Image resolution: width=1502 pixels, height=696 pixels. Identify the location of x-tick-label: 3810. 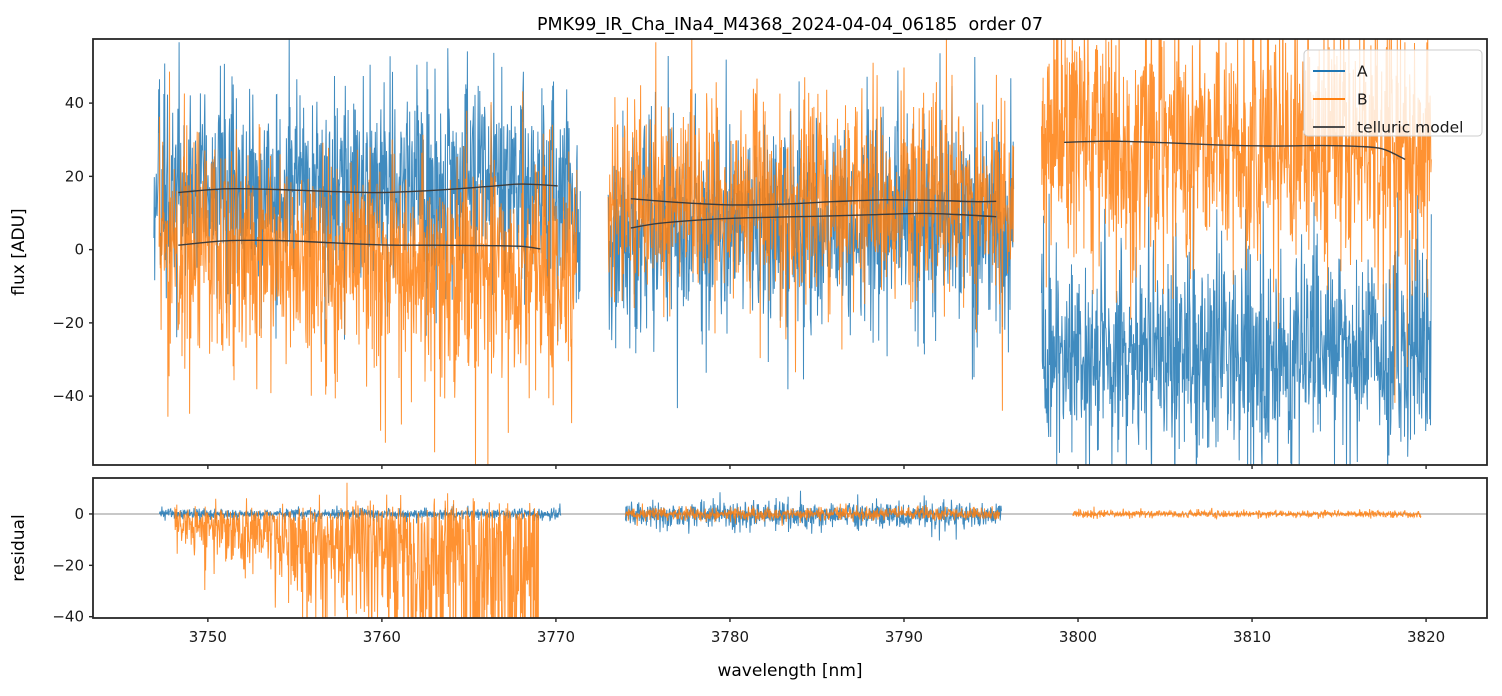
(1252, 637).